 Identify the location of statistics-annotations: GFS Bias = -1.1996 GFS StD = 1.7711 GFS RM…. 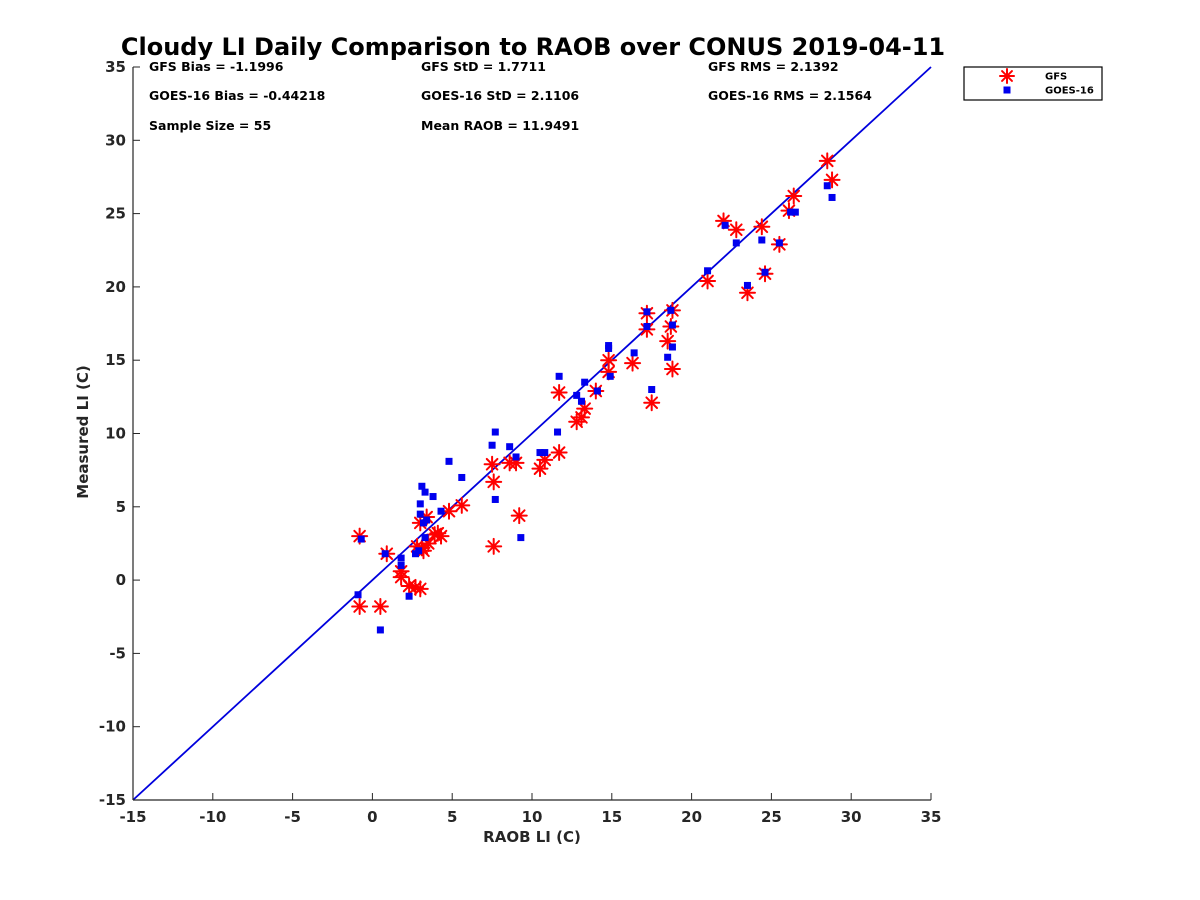
(510, 96).